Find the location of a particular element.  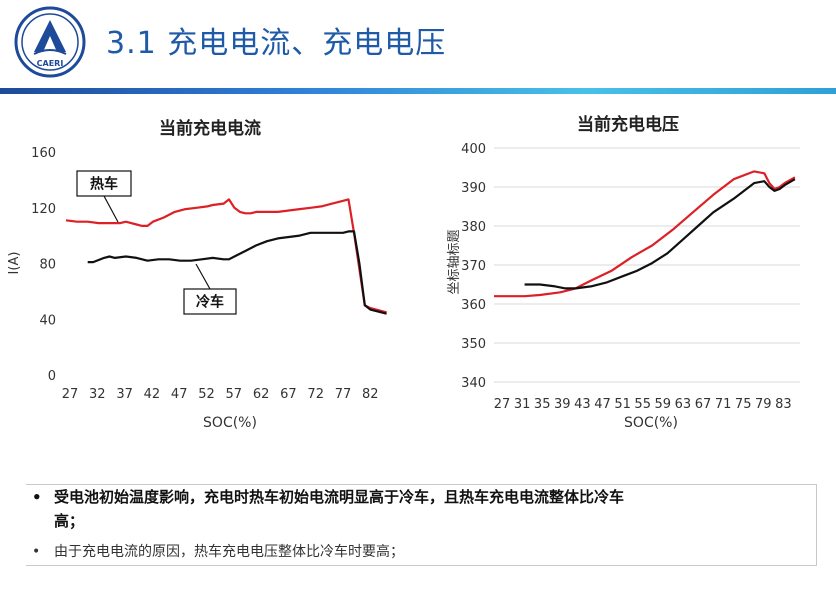

current-x-tick-label: 27 is located at coordinates (70, 394).